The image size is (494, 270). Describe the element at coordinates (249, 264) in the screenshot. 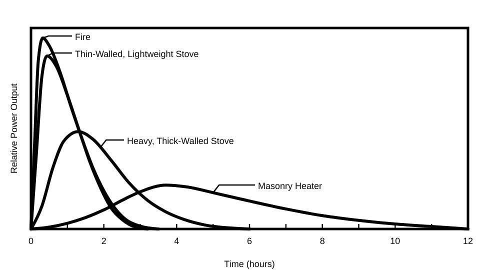

I see `x-axis-title: Time (hours)` at that location.